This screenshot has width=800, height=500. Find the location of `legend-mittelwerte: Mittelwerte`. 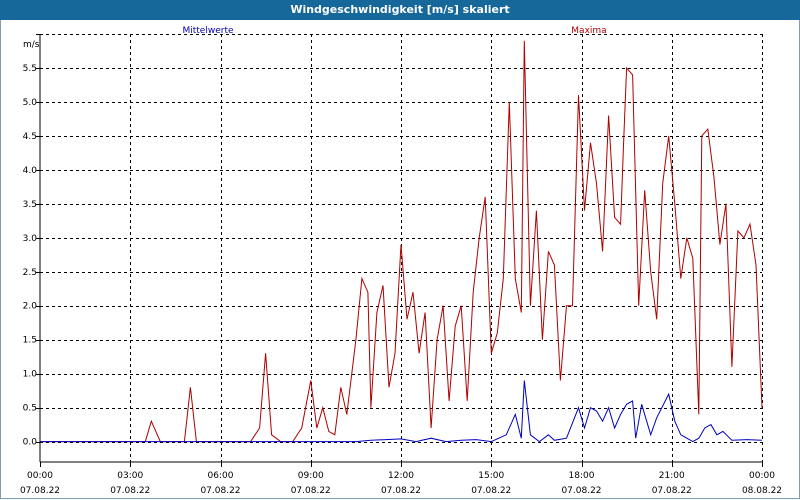

legend-mittelwerte: Mittelwerte is located at coordinates (207, 31).